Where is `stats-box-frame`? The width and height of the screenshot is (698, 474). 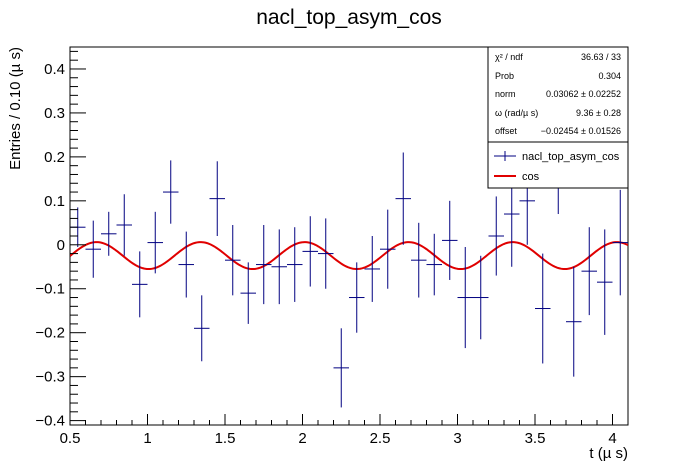 stats-box-frame is located at coordinates (558, 94).